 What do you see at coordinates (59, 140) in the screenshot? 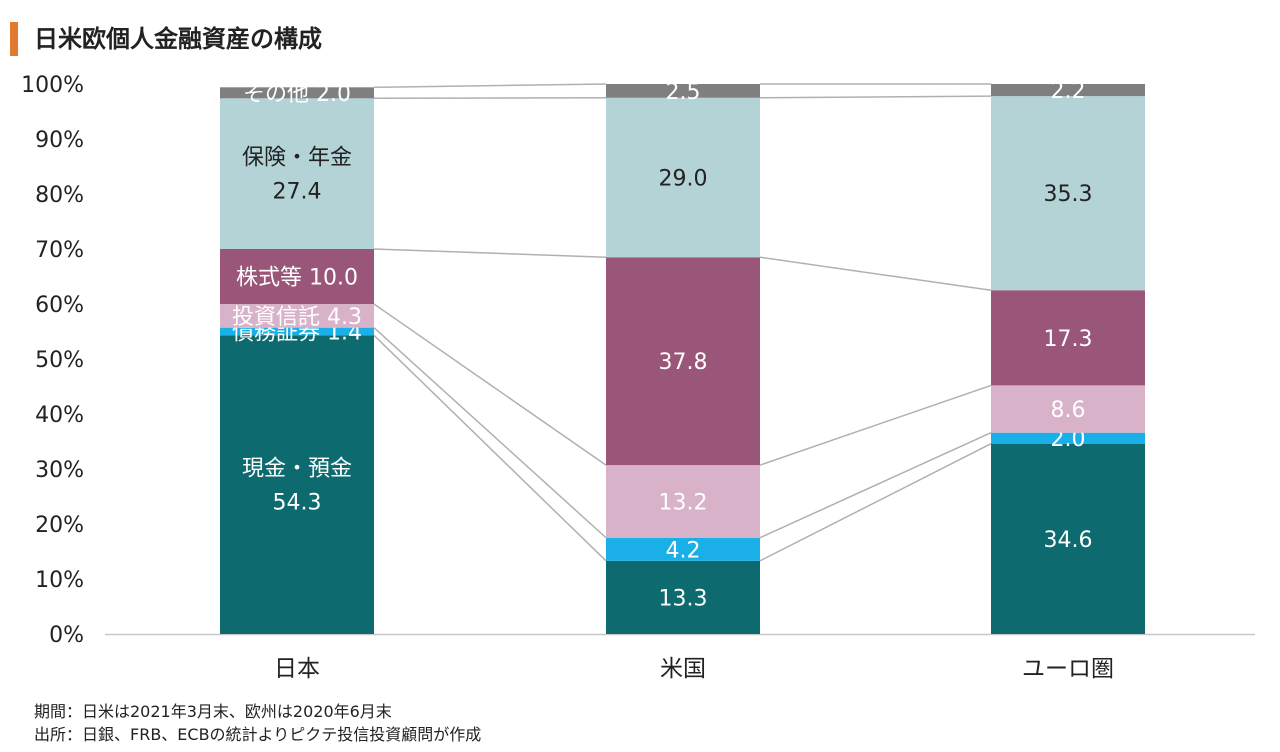
I see `y-tick-label: 90%` at bounding box center [59, 140].